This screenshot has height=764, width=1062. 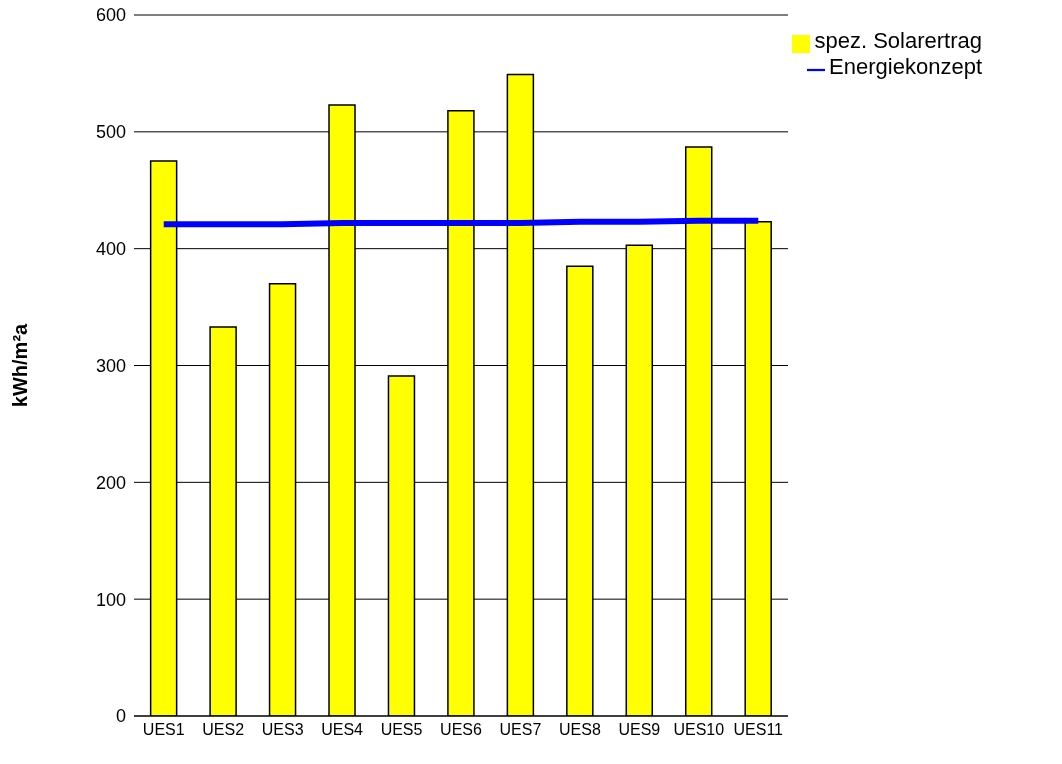 I want to click on y-axis-title: kWh/m²a, so click(x=20, y=365).